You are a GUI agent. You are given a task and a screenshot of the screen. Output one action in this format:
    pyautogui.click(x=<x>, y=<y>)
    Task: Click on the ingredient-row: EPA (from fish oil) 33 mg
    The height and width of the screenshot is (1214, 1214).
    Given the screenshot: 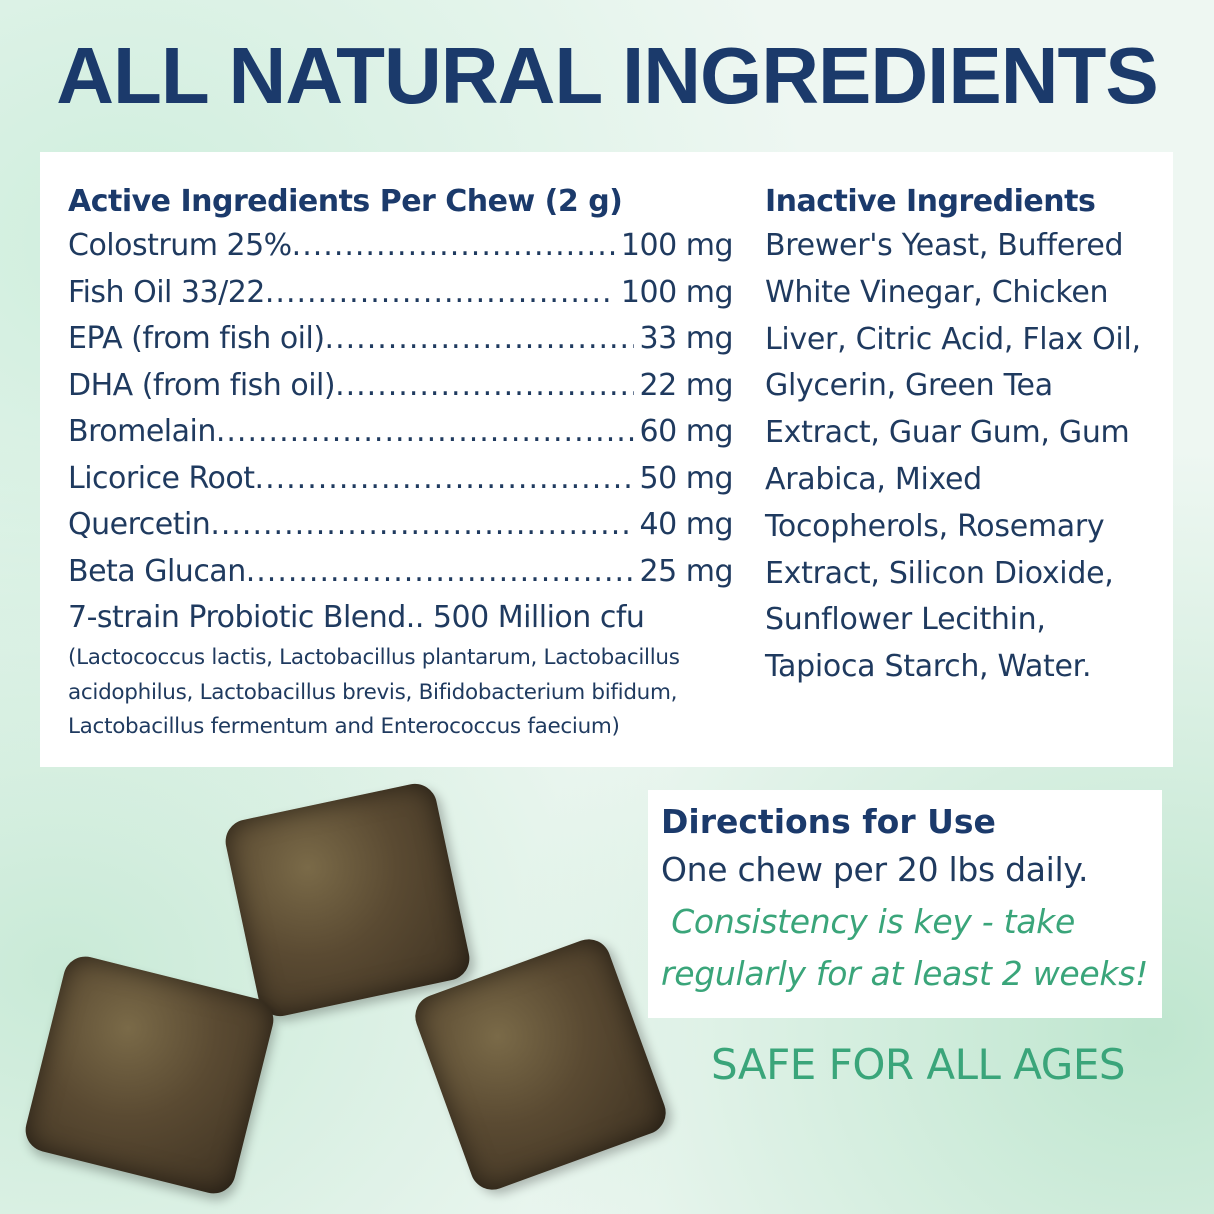 What is the action you would take?
    pyautogui.click(x=401, y=339)
    